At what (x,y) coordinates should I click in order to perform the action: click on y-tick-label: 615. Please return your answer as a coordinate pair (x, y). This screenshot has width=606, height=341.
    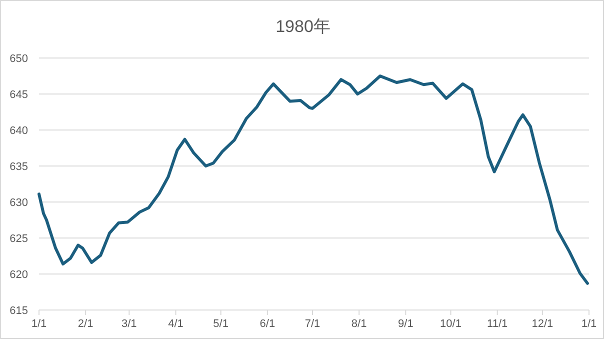
    Looking at the image, I should click on (19, 311).